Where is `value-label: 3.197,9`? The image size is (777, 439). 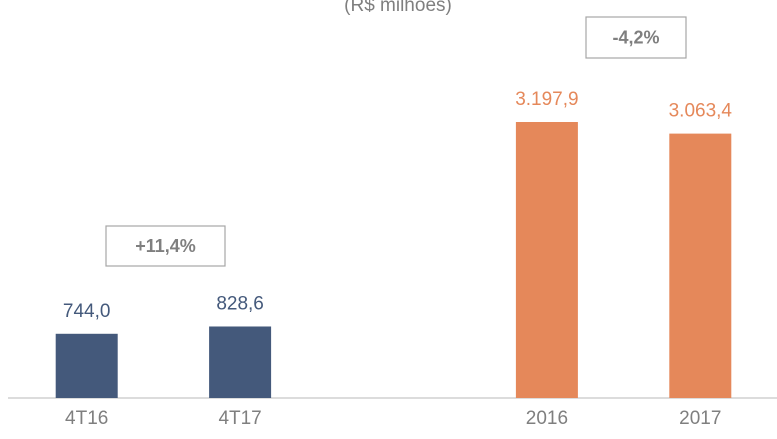
value-label: 3.197,9 is located at coordinates (546, 99).